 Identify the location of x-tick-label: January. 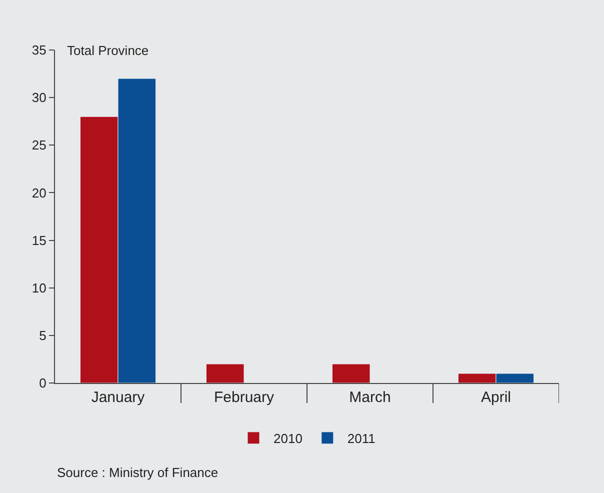
(118, 397).